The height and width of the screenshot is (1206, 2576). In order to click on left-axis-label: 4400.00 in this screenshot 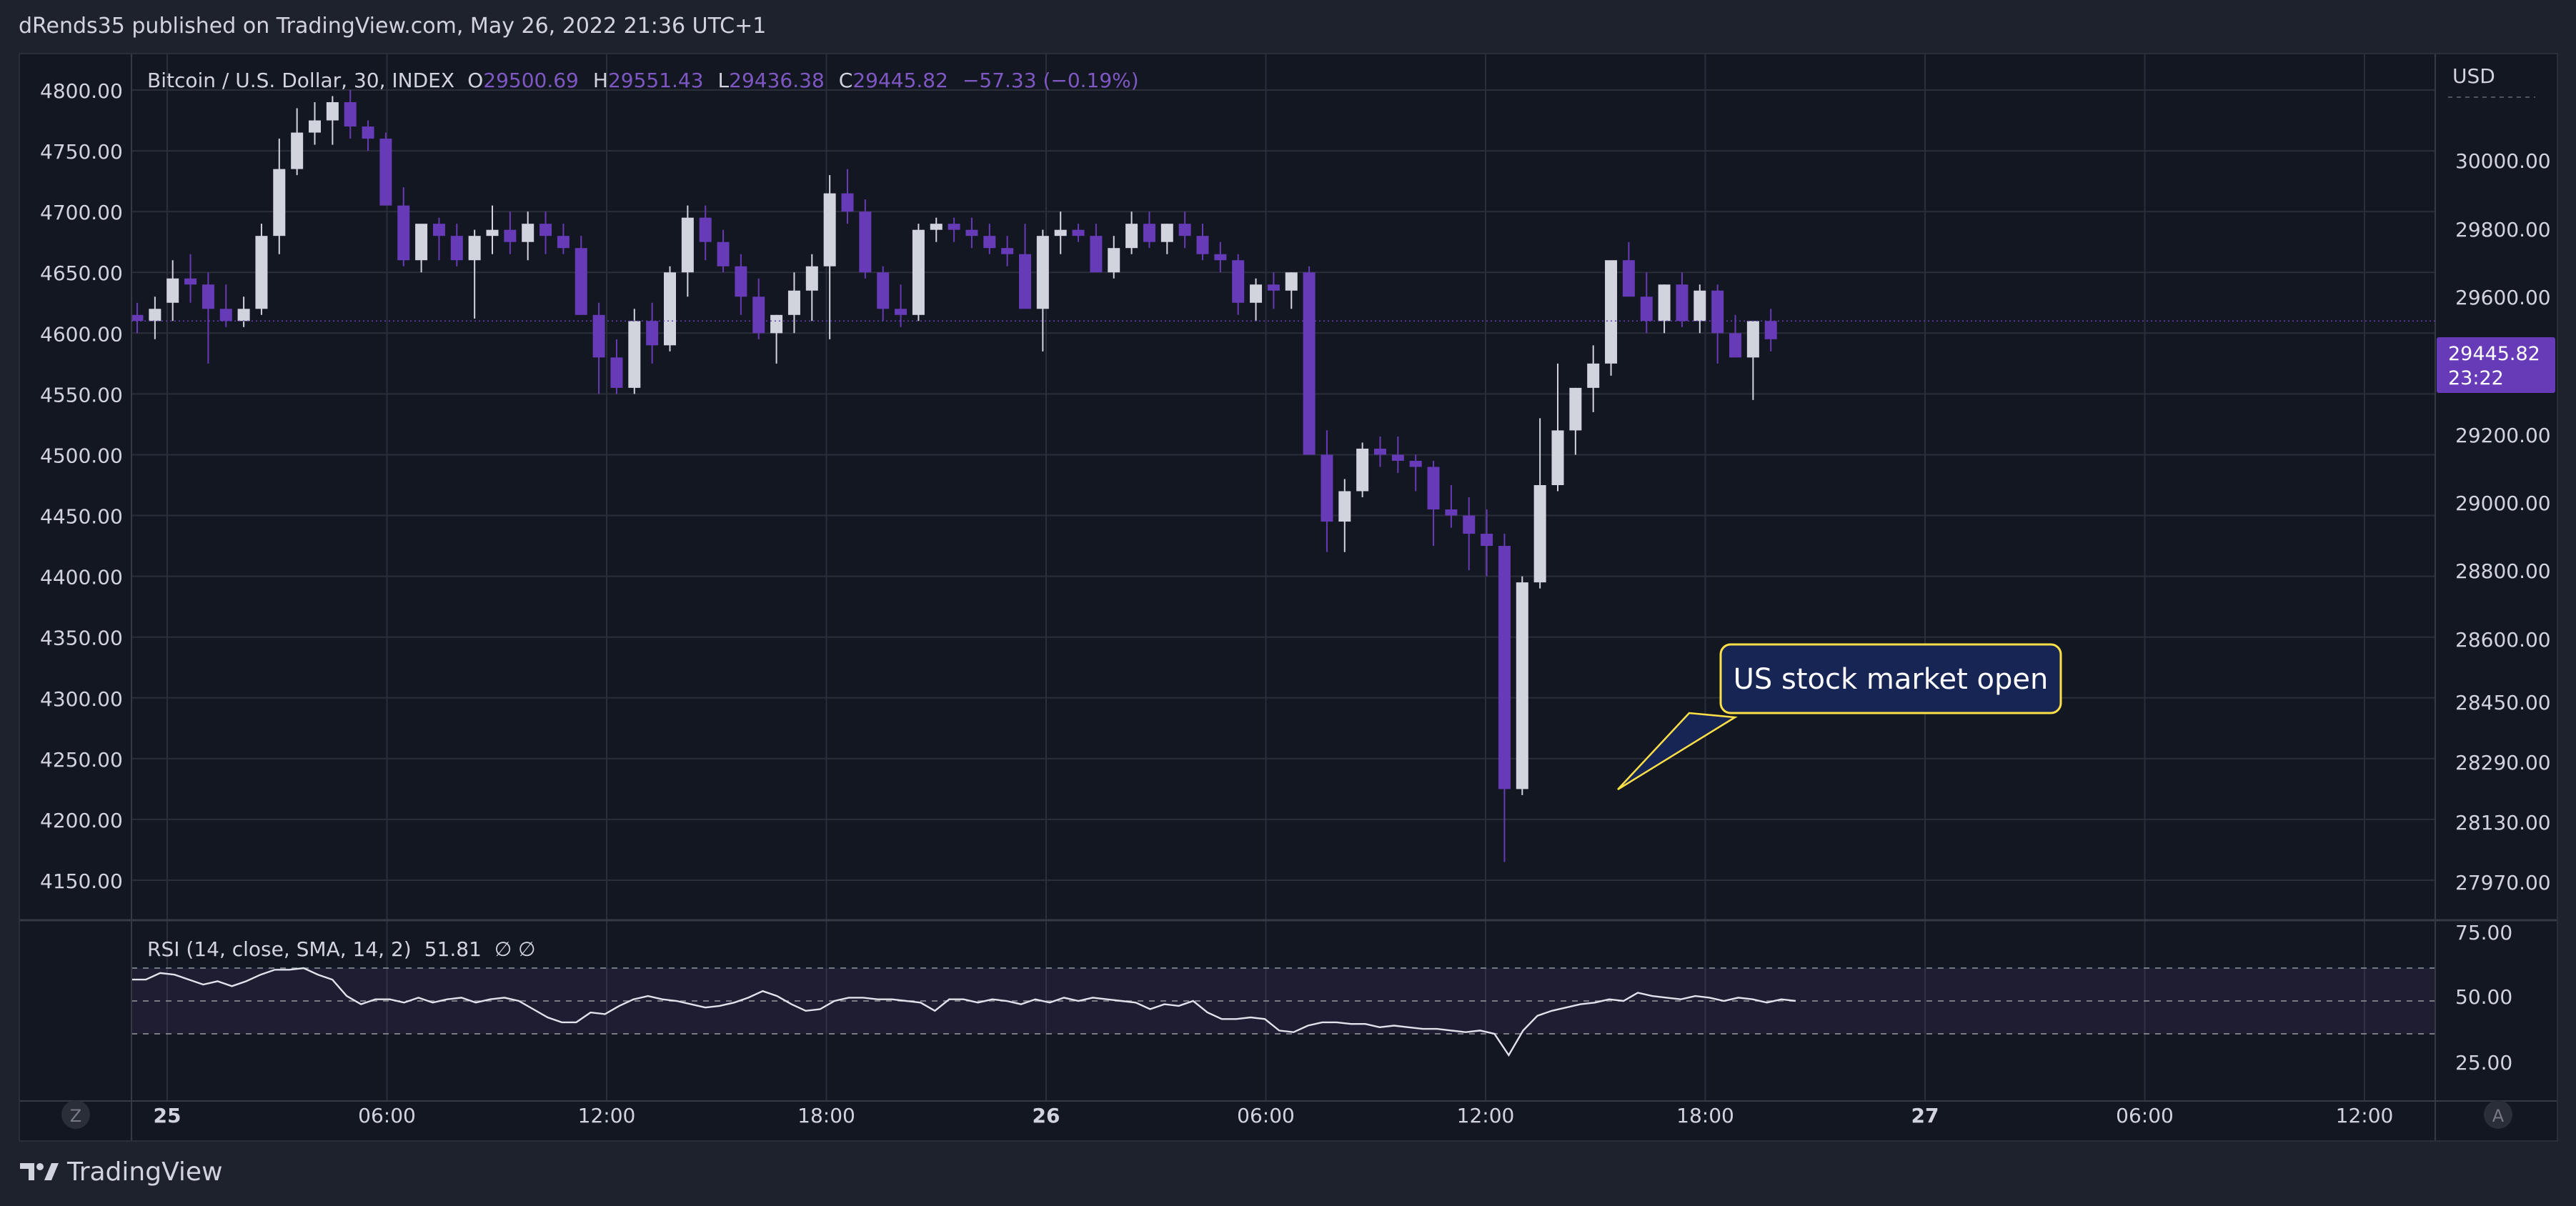, I will do `click(81, 577)`.